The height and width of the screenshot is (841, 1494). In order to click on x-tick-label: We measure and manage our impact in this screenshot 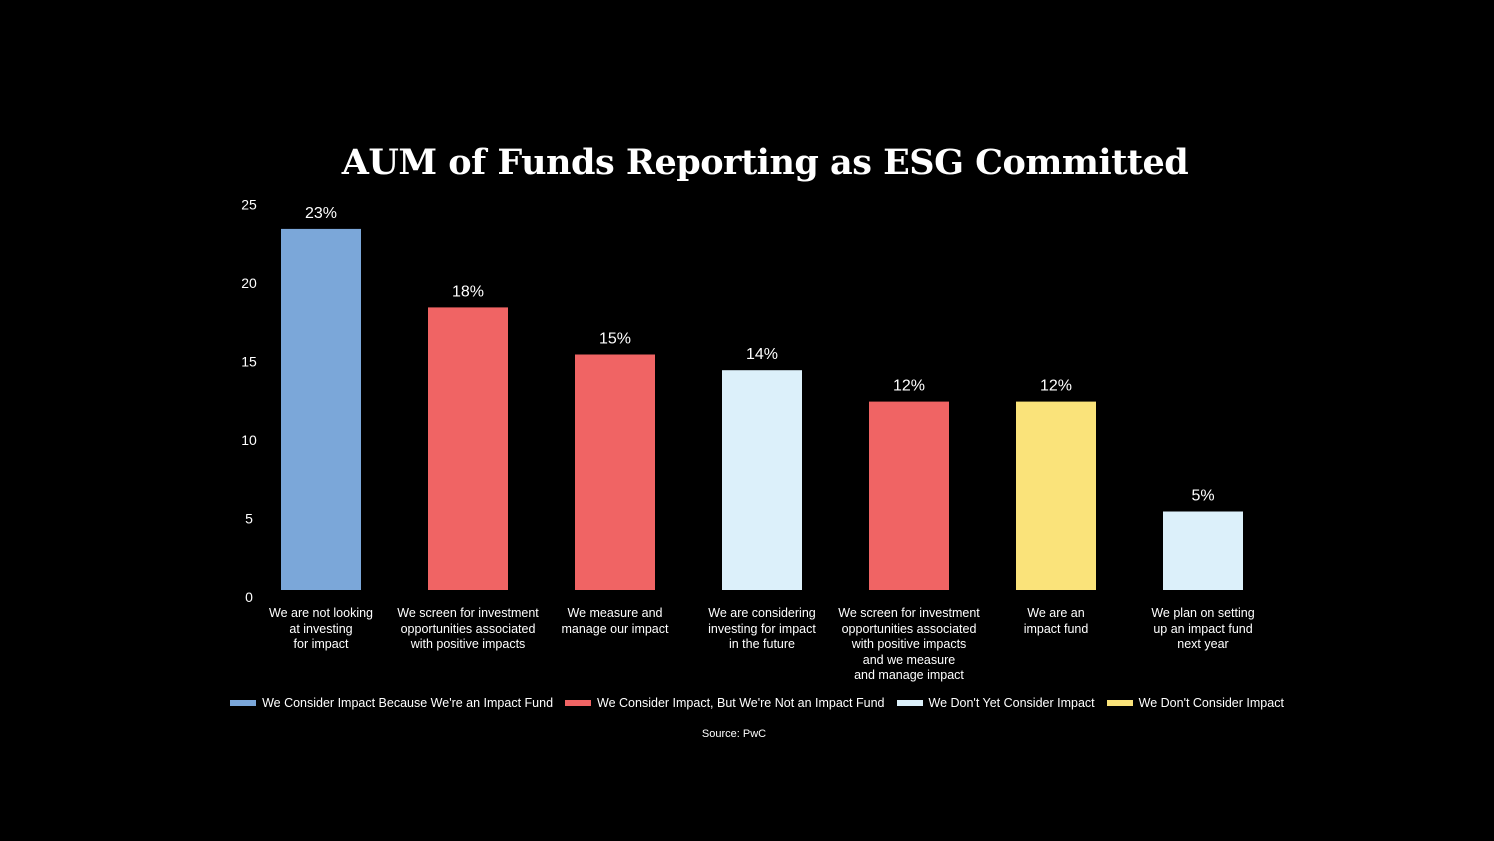, I will do `click(615, 621)`.